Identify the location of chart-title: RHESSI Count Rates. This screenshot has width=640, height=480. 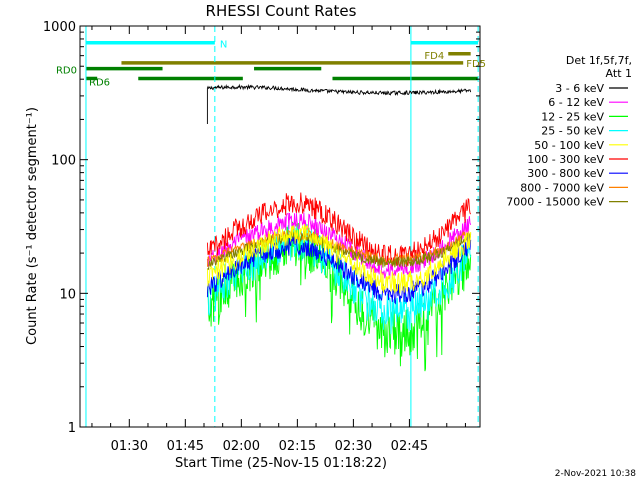
(281, 11).